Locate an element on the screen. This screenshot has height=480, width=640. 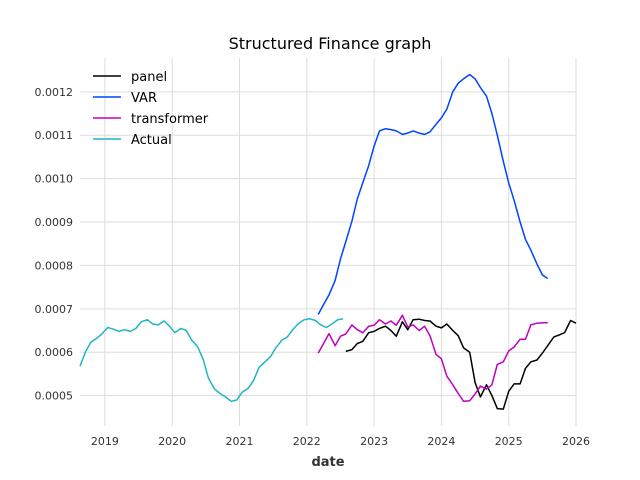
legend-label-transformer: transformer is located at coordinates (170, 119).